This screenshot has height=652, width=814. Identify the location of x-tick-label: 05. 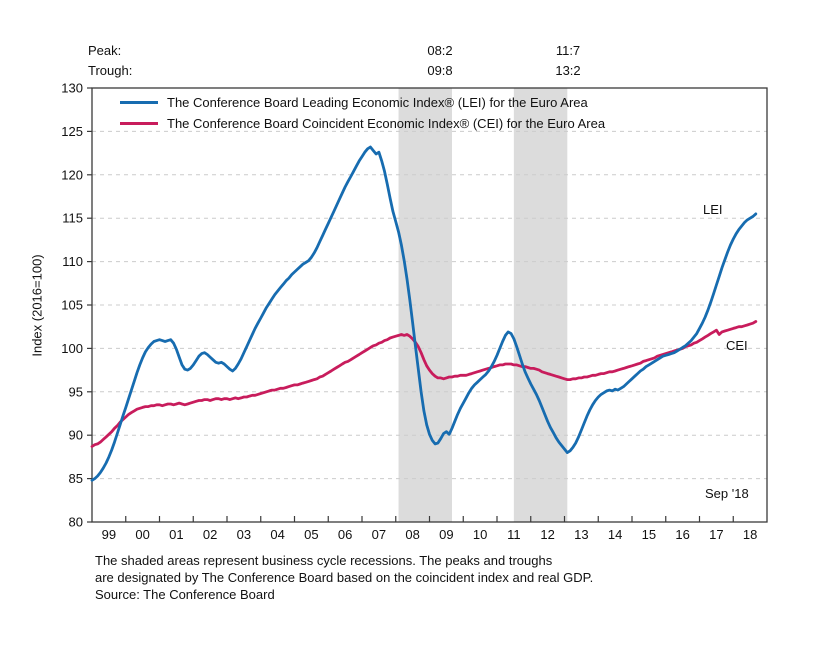
(311, 534).